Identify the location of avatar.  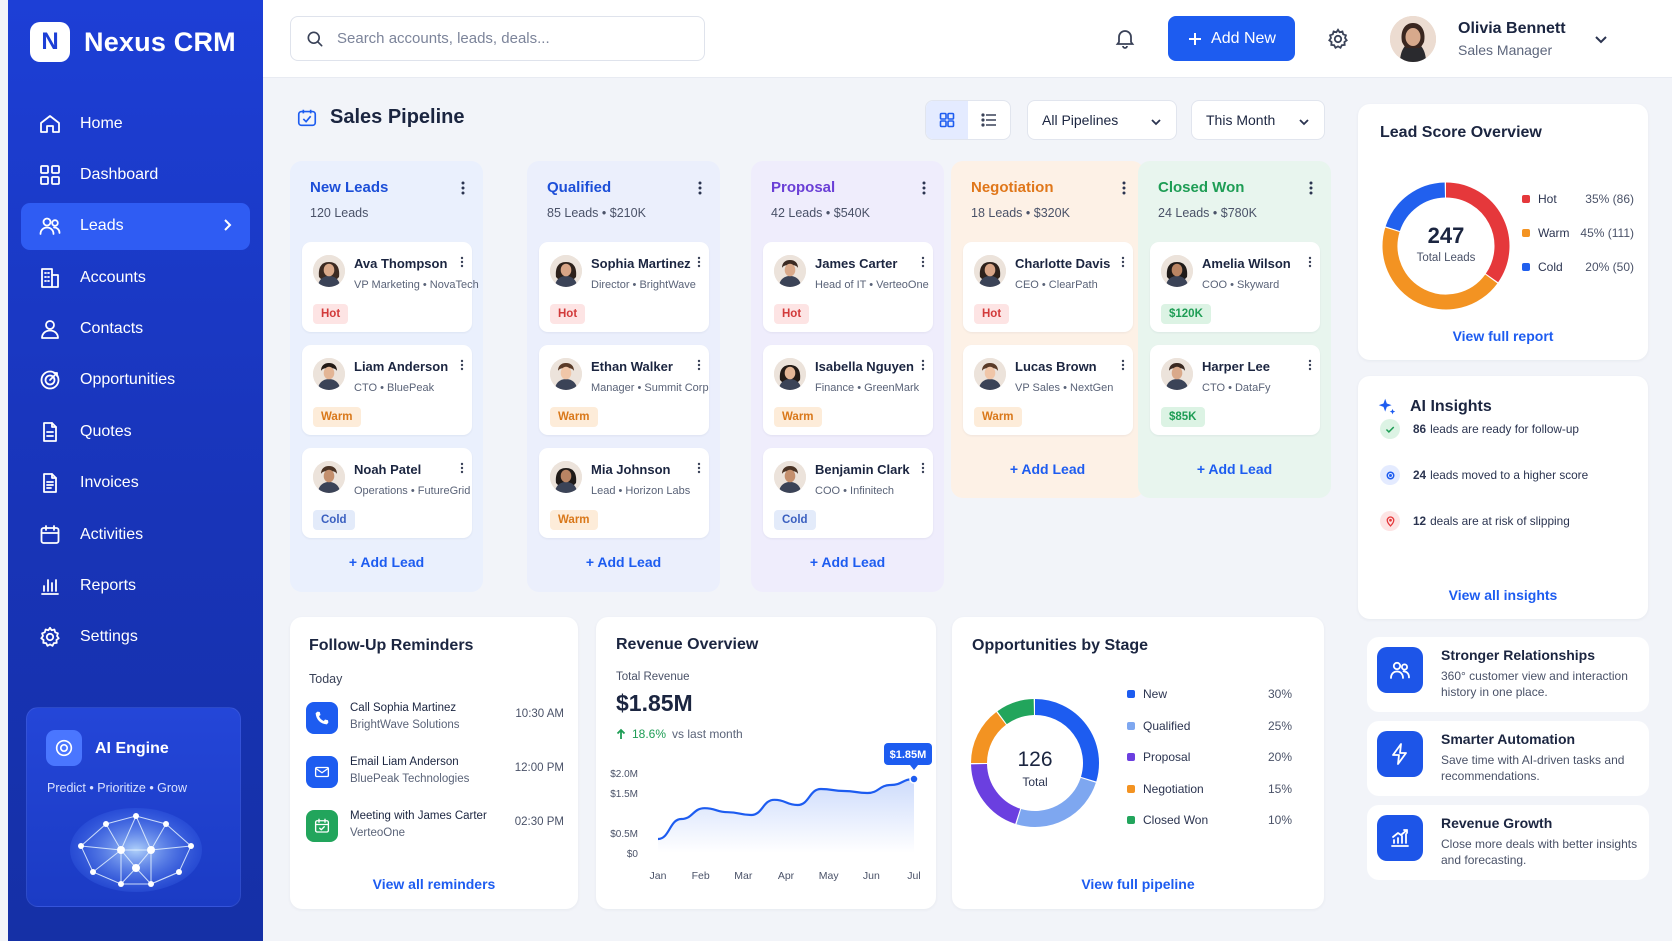
(990, 374).